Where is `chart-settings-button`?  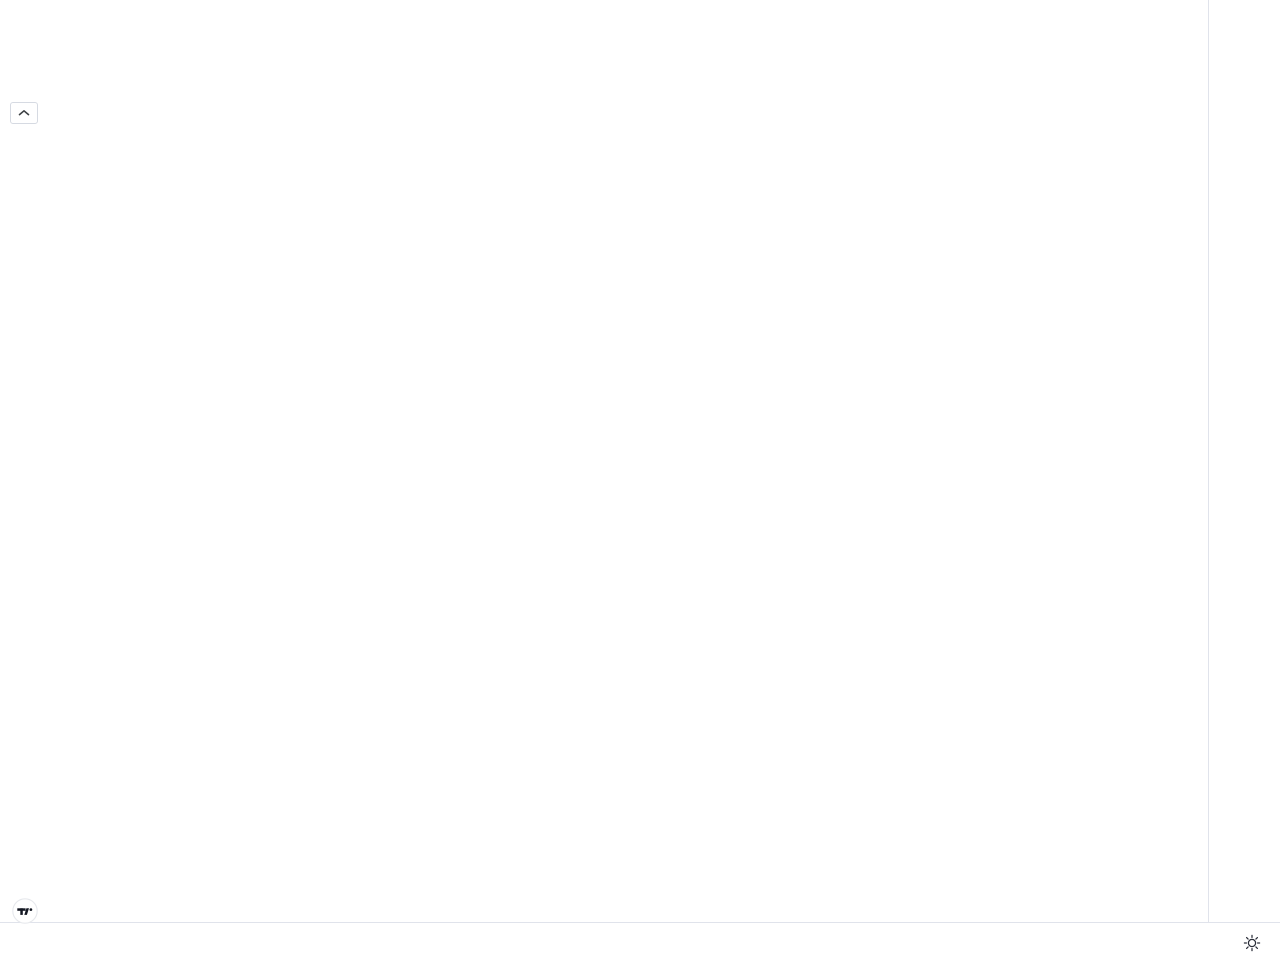 chart-settings-button is located at coordinates (1252, 943).